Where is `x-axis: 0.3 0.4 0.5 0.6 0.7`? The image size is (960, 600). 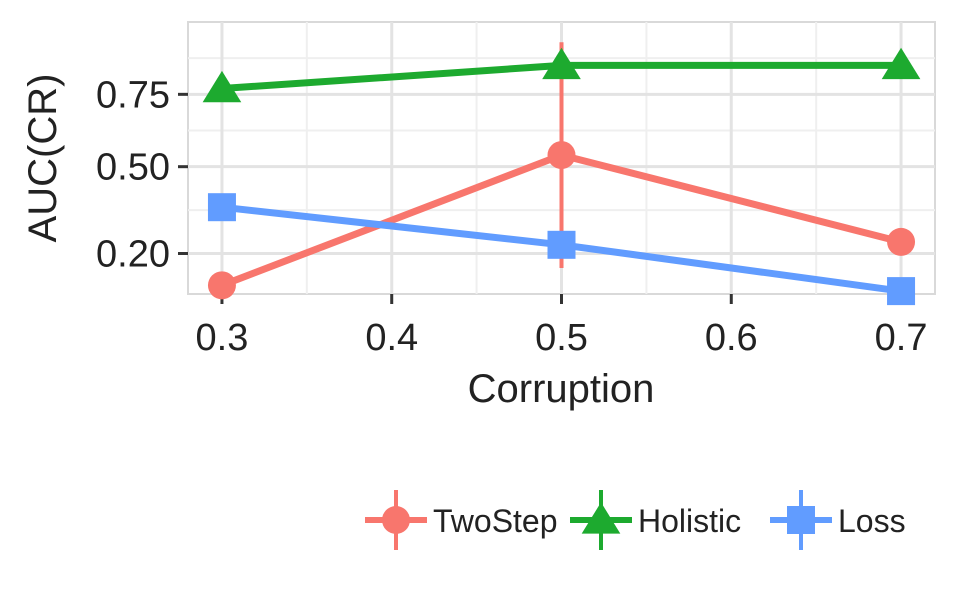 x-axis: 0.3 0.4 0.5 0.6 0.7 is located at coordinates (562, 326).